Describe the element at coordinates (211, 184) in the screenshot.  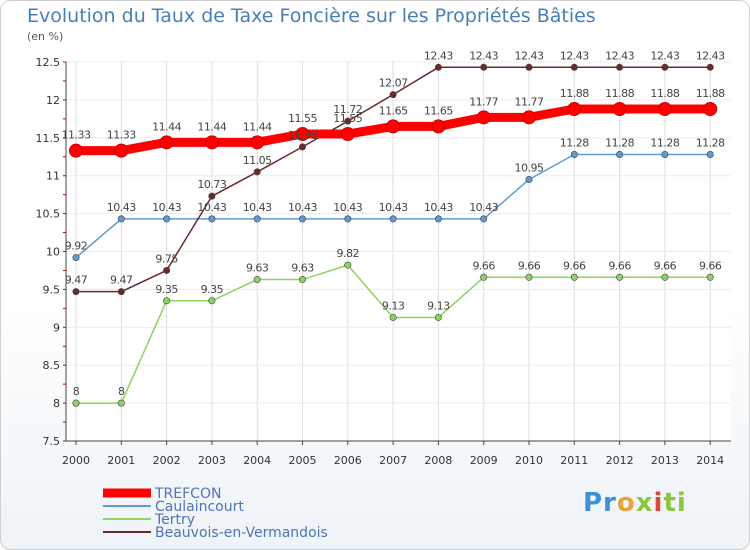
I see `data-label: 10.73` at that location.